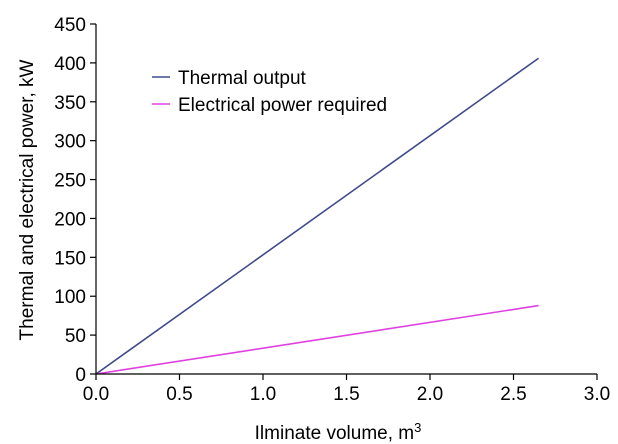 The image size is (618, 444). I want to click on x-tick-label: 2.5, so click(513, 394).